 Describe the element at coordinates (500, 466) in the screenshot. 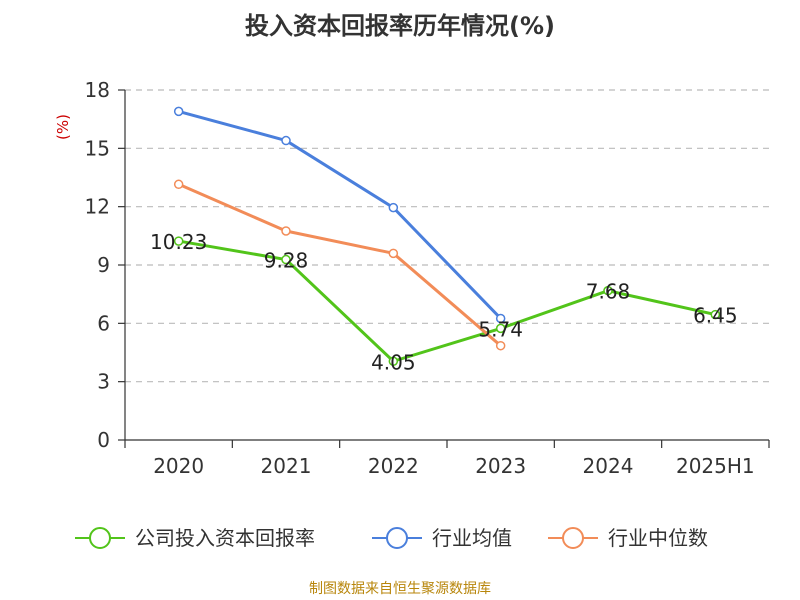

I see `x-tick-label: 2023` at that location.